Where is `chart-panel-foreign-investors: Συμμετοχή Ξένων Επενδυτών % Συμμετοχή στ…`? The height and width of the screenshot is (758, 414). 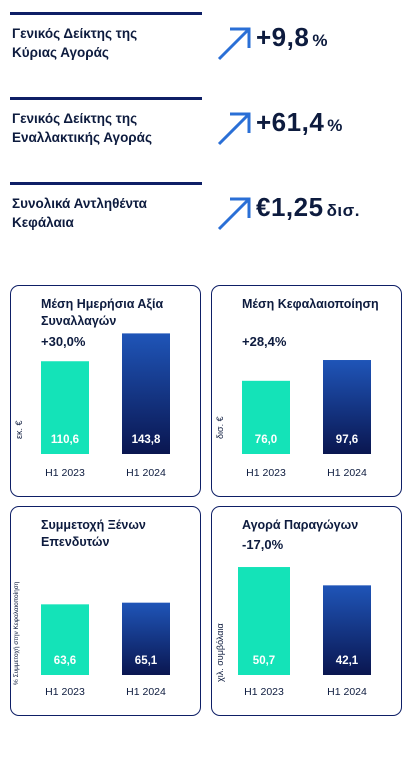
chart-panel-foreign-investors: Συμμετοχή Ξένων Επενδυτών % Συμμετοχή στ… is located at coordinates (105, 611).